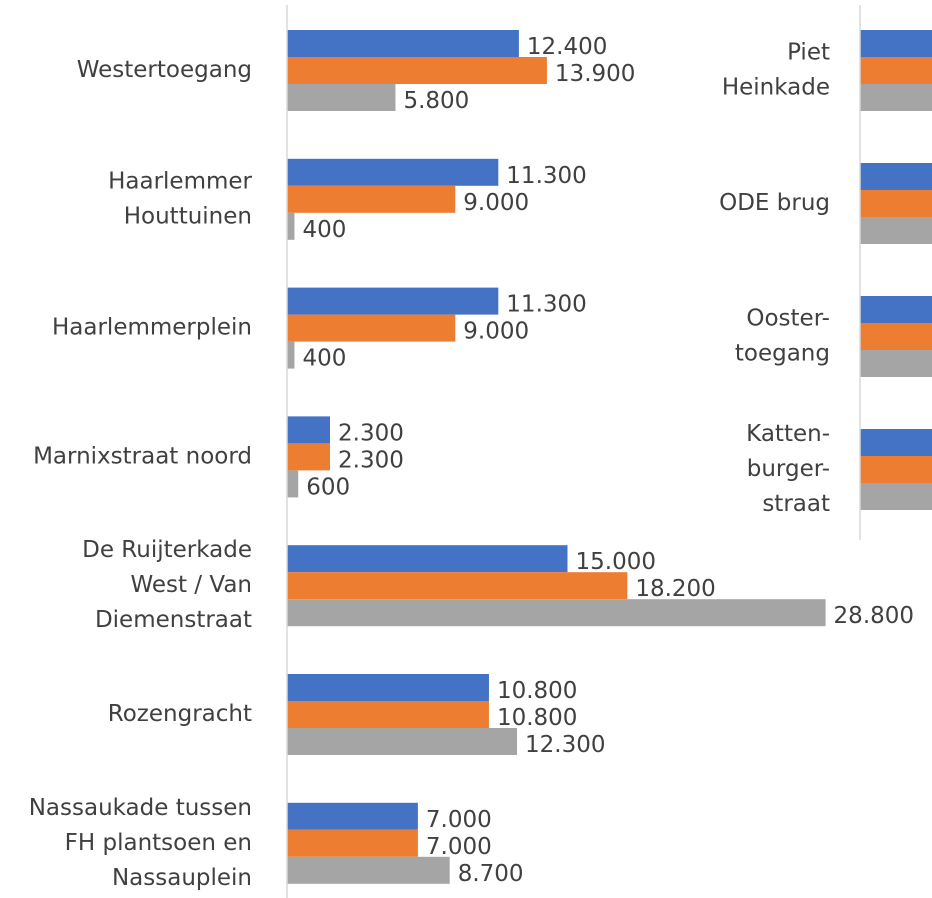  What do you see at coordinates (565, 745) in the screenshot?
I see `value-label: 12.300` at bounding box center [565, 745].